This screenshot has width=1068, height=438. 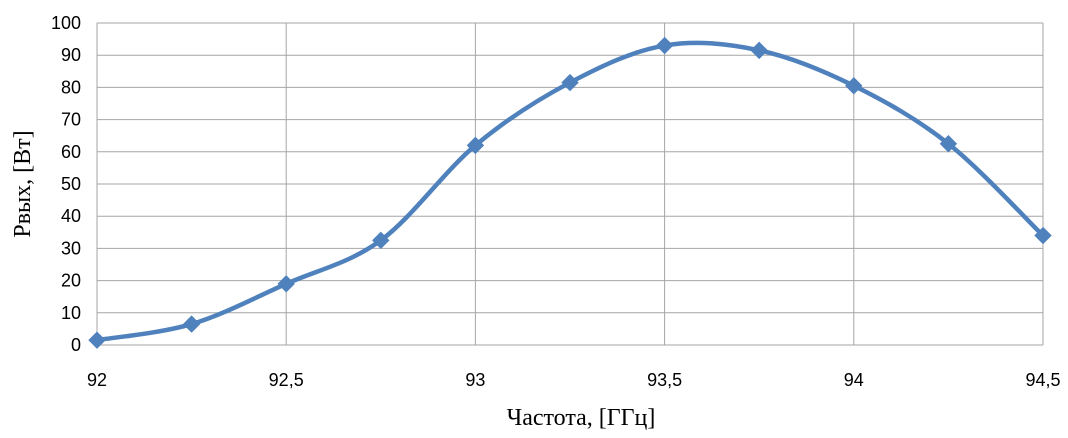 I want to click on x-tick-label: 94,5, so click(x=1042, y=380).